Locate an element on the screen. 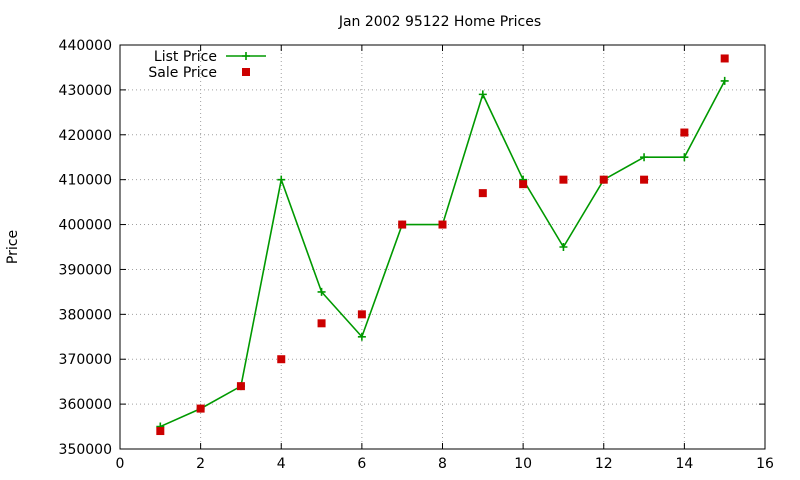  x-tick-label: 4 is located at coordinates (281, 464).